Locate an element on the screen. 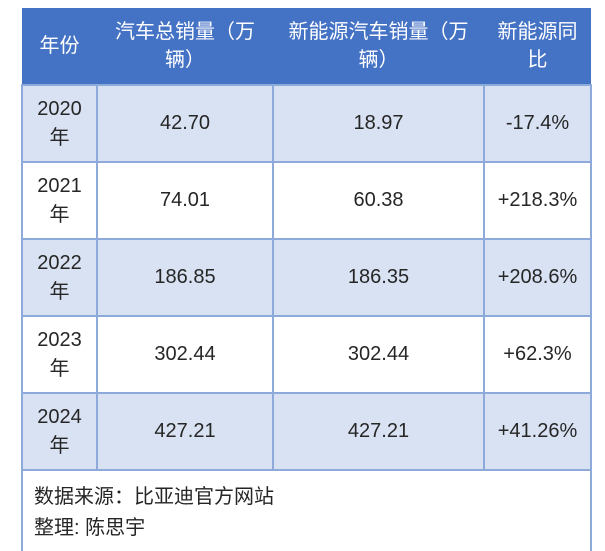 Image resolution: width=605 pixels, height=551 pixels. col-header-nev-yoy-line1: 新能源同 is located at coordinates (537, 31).